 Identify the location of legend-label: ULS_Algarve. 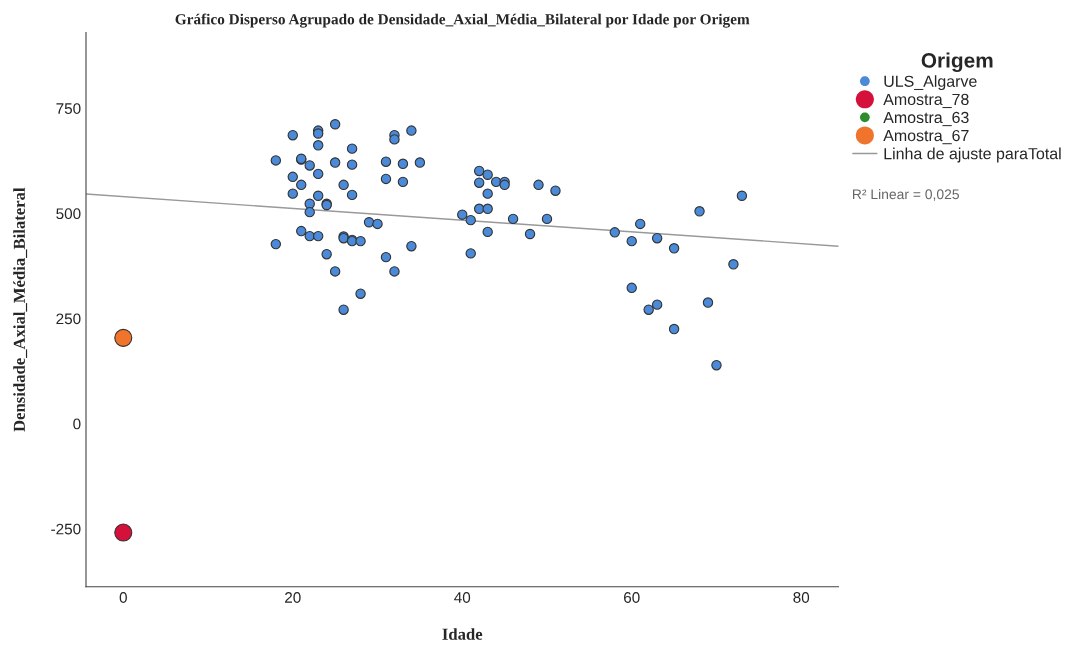
(930, 83).